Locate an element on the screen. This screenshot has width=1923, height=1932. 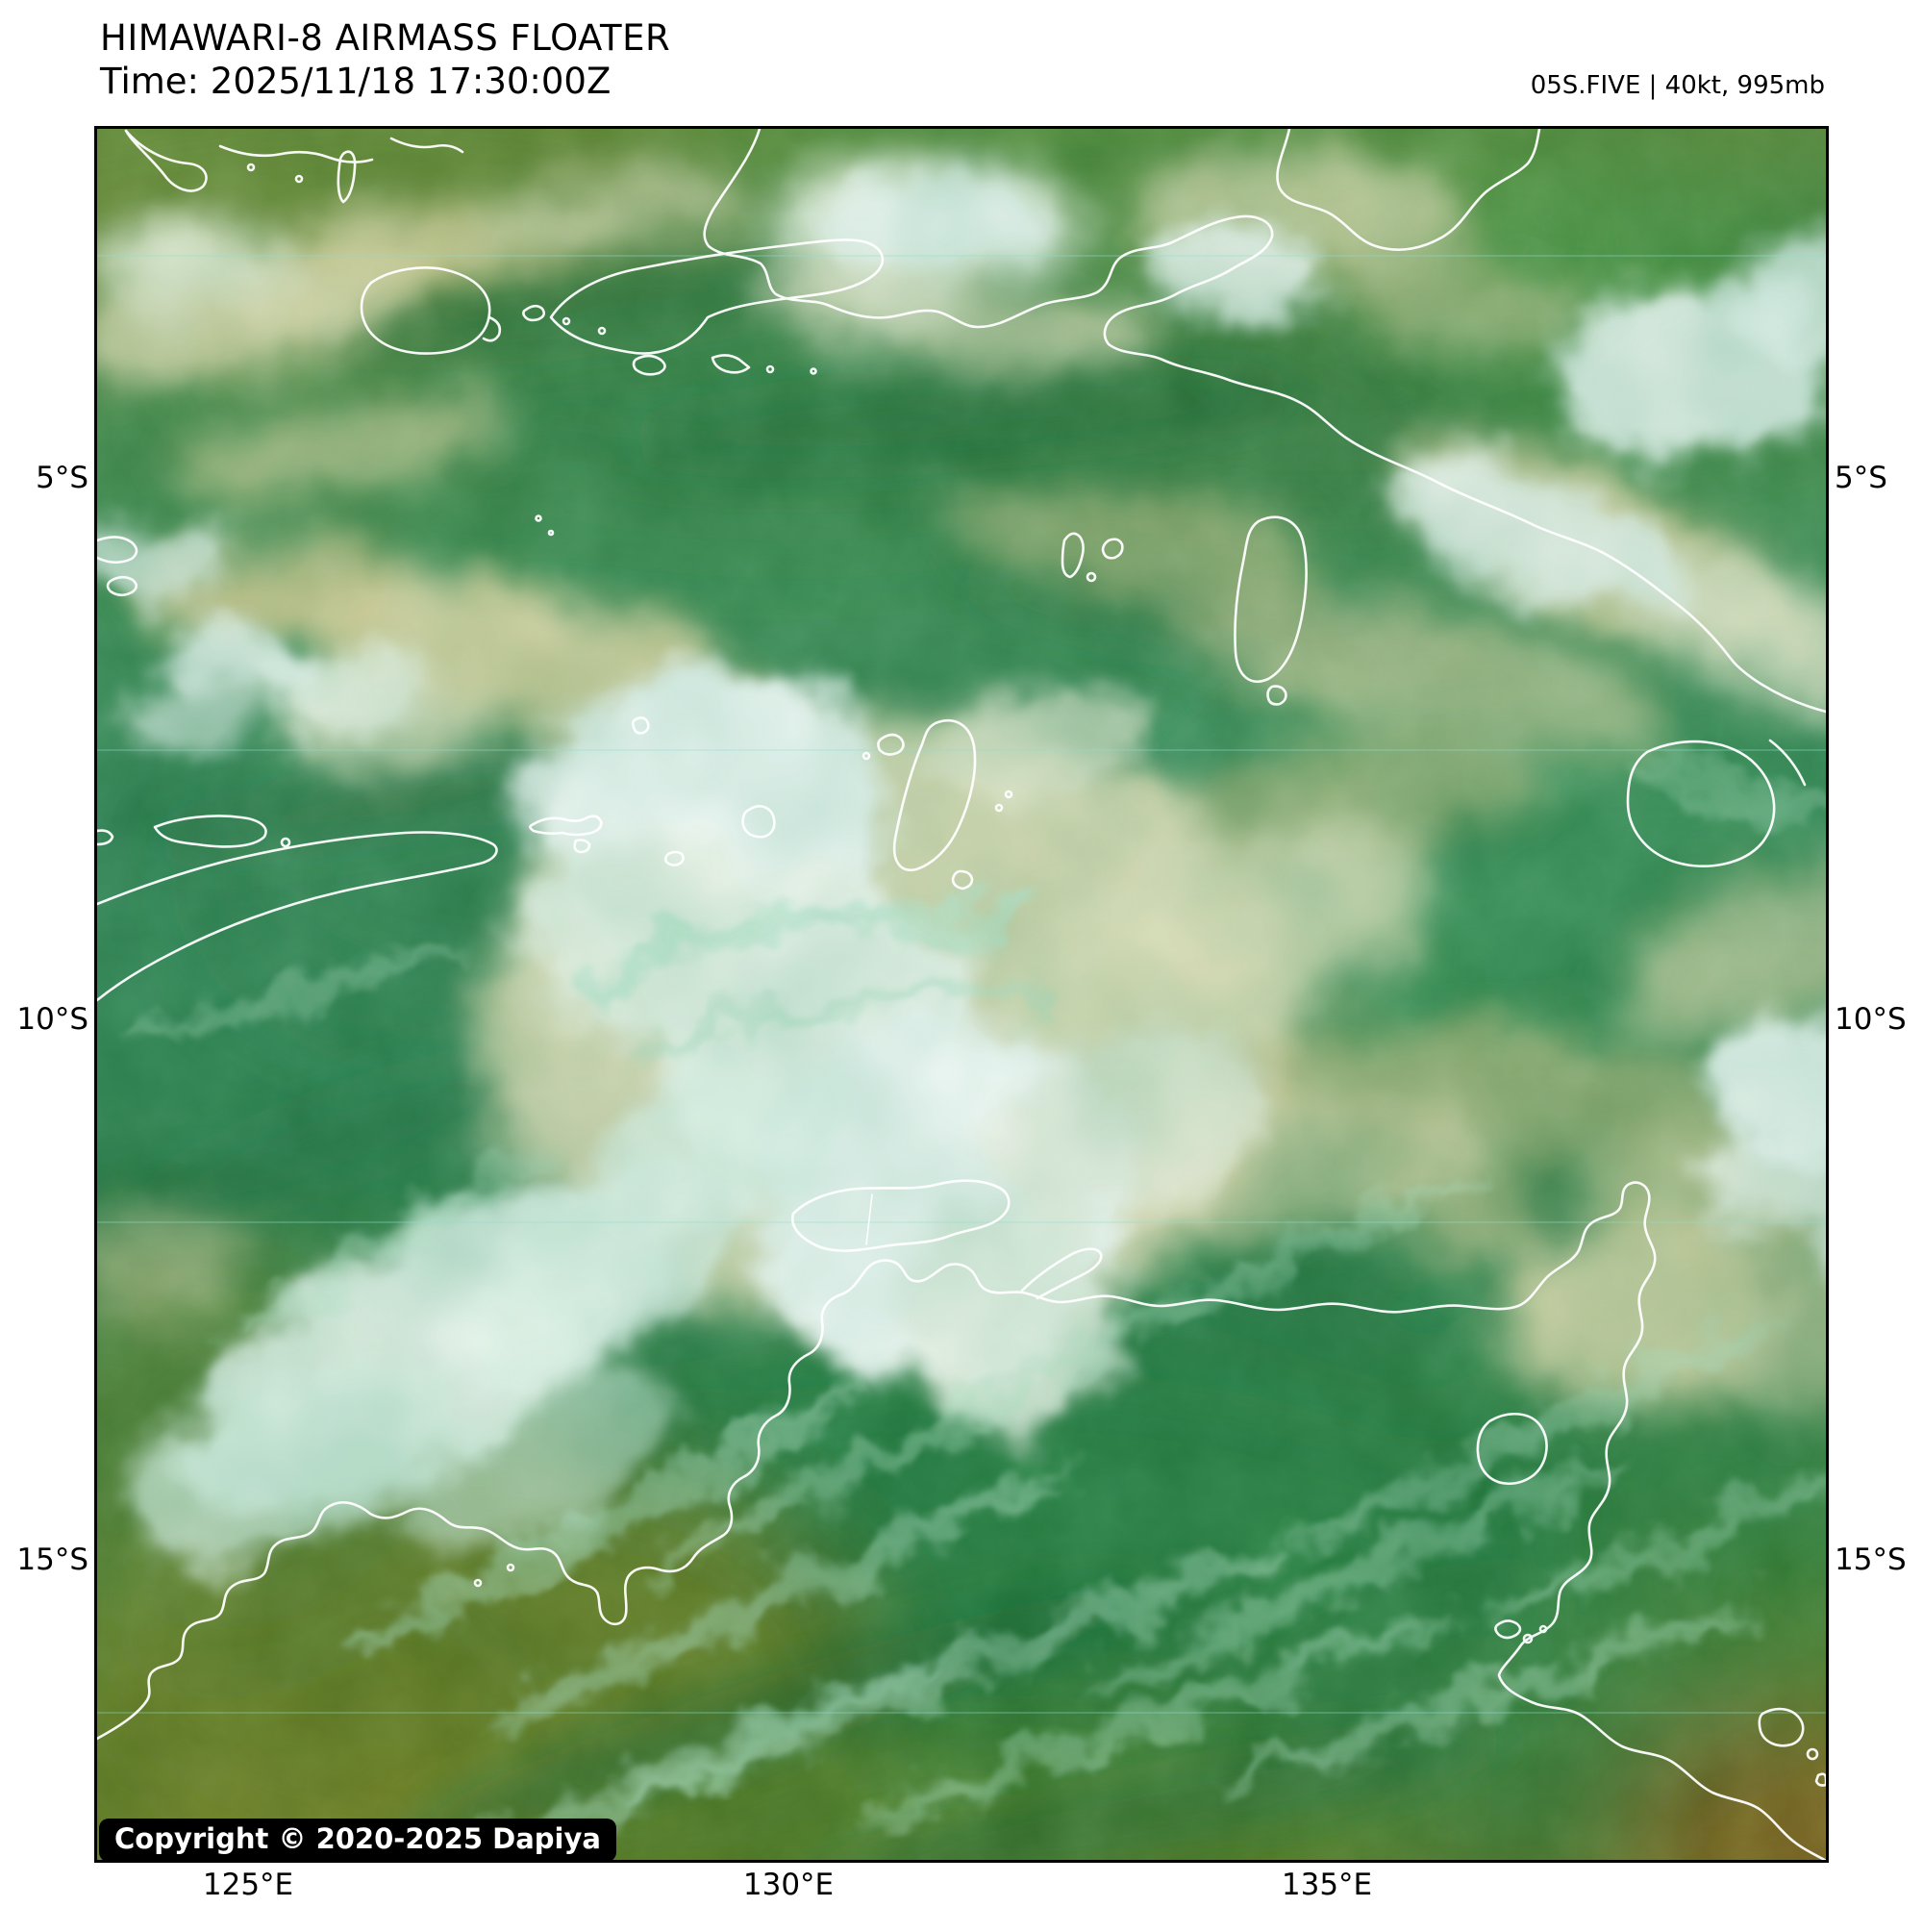
timestamp-label: Time: 2025/11/18 17:30:00Z is located at coordinates (356, 81).